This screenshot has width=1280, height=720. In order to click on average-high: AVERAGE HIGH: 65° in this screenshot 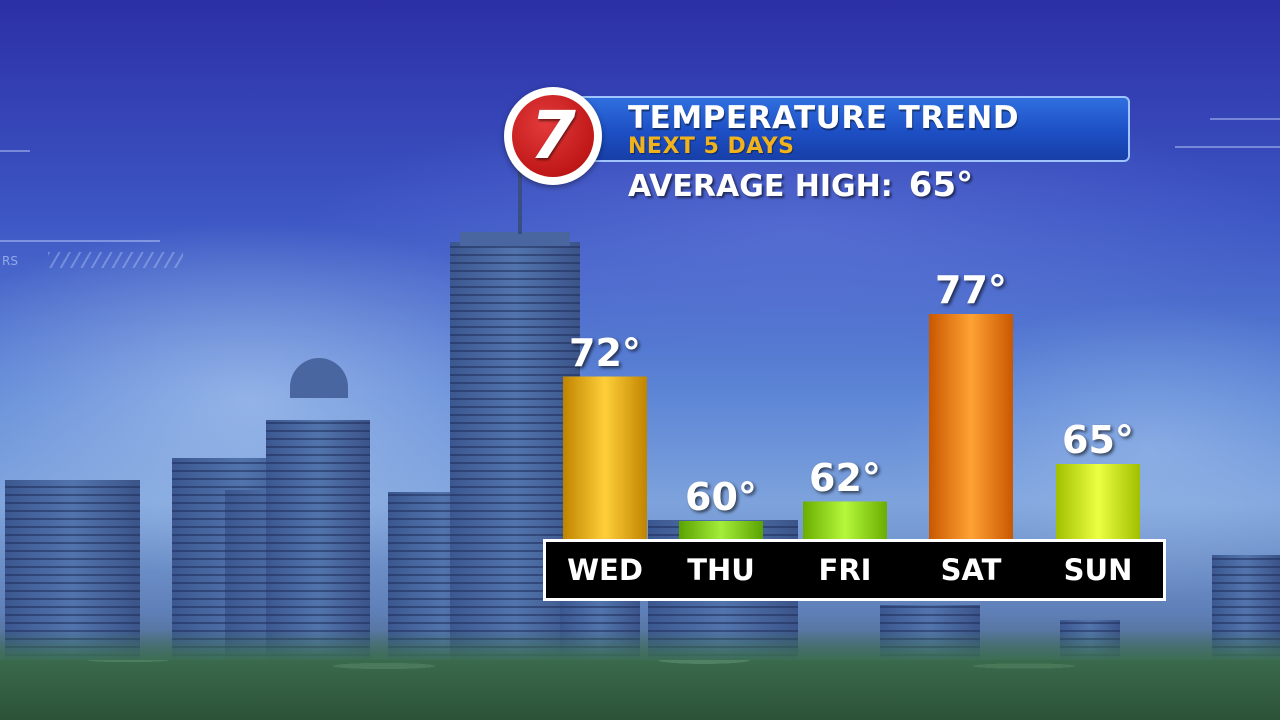, I will do `click(800, 185)`.